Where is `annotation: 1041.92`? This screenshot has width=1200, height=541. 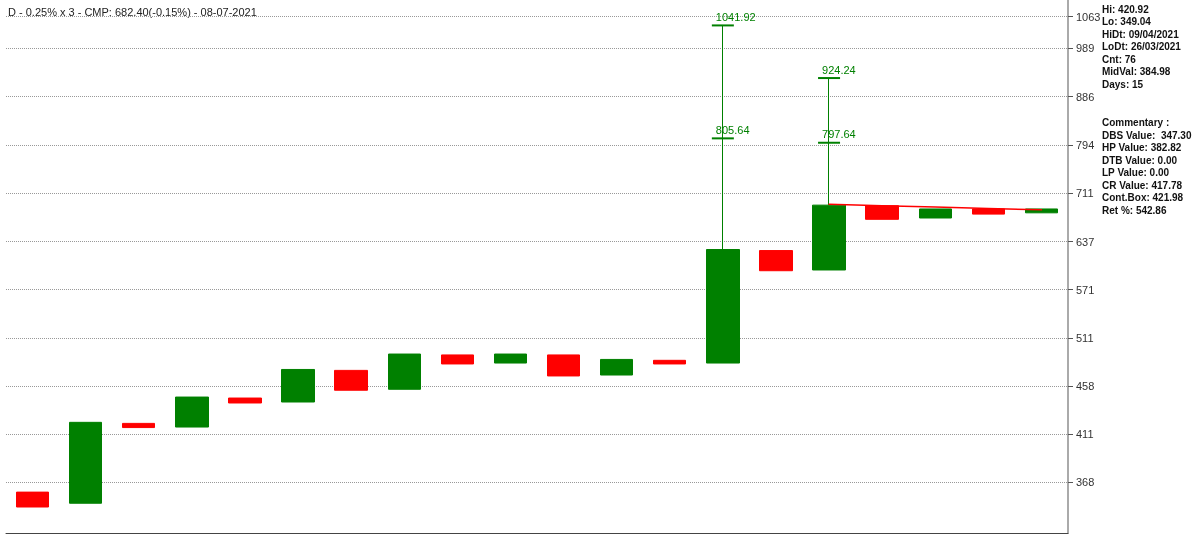
annotation: 1041.92 is located at coordinates (735, 16).